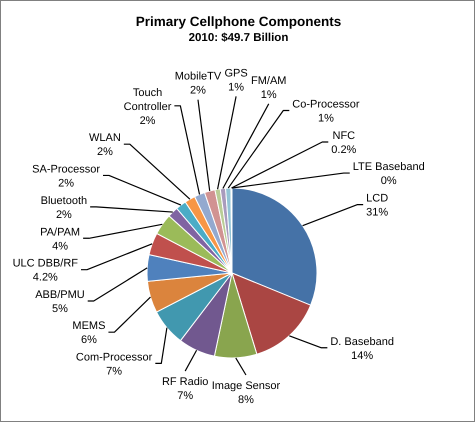 The image size is (475, 422). What do you see at coordinates (377, 212) in the screenshot?
I see `data-label: 31%` at bounding box center [377, 212].